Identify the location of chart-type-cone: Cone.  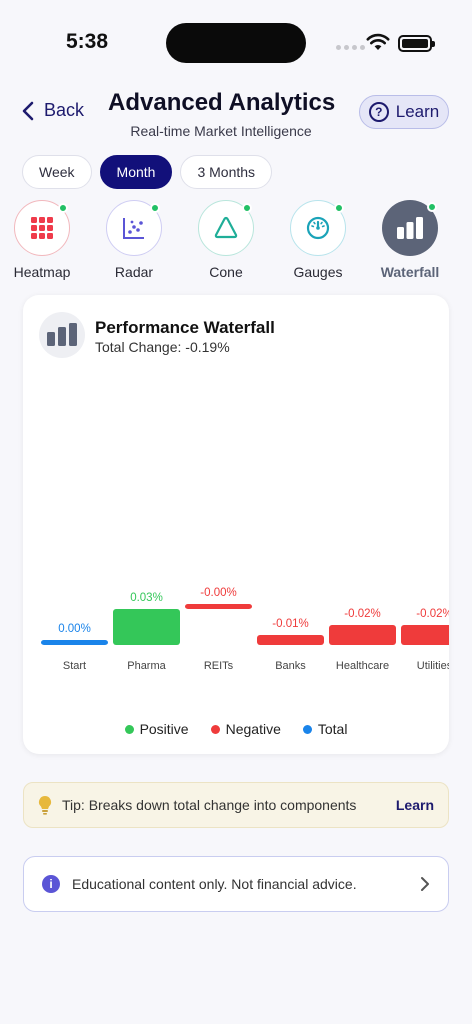
(226, 240).